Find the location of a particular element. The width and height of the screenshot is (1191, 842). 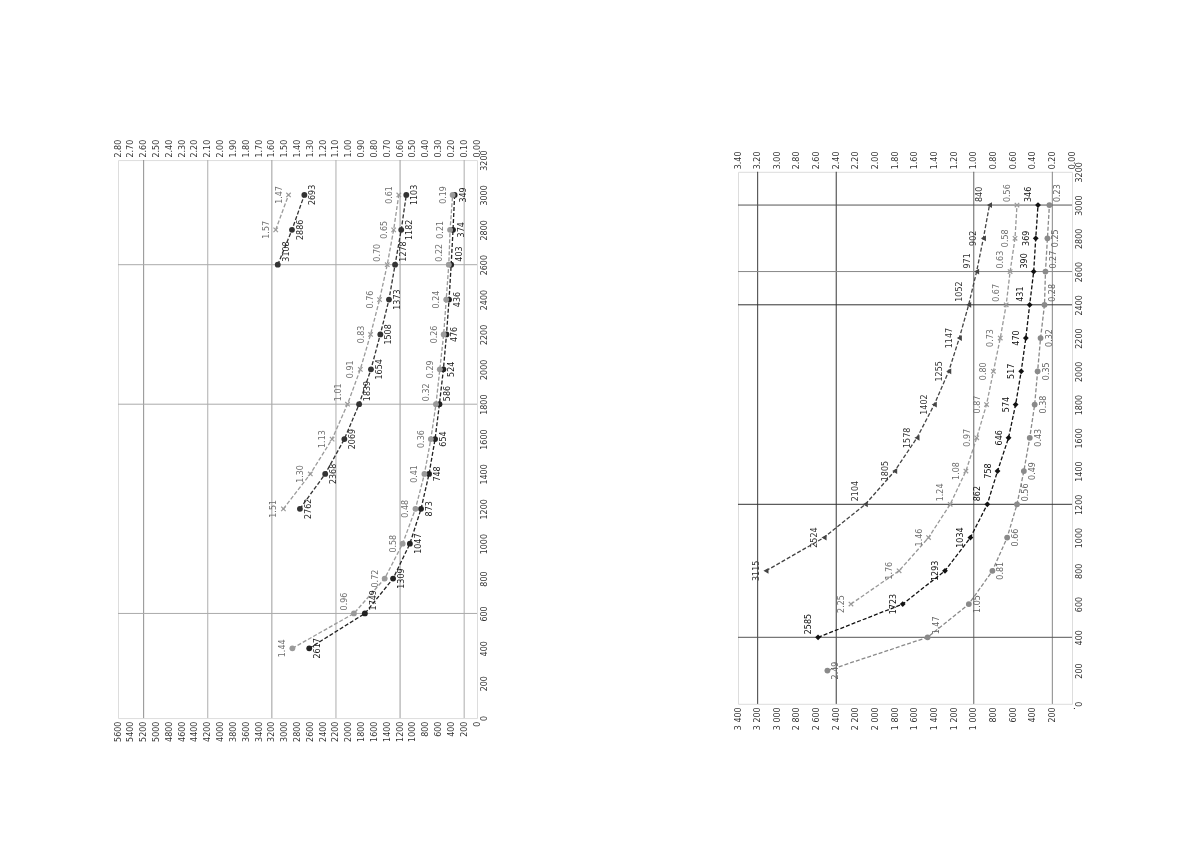

annotation: 758 is located at coordinates (988, 471).